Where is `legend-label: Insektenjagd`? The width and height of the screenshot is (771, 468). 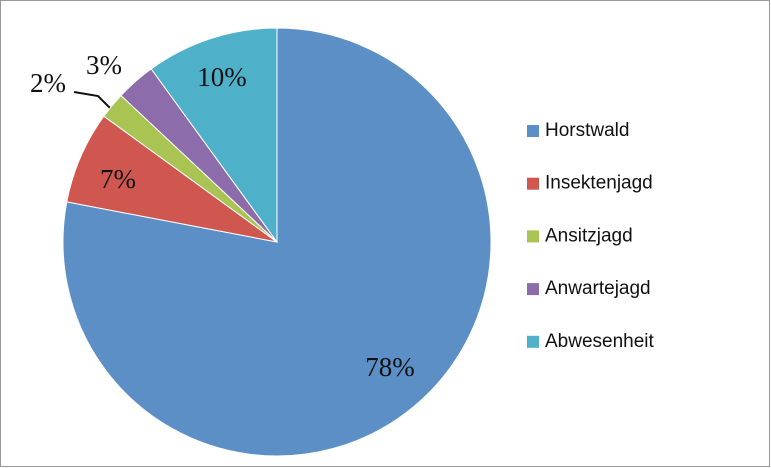 legend-label: Insektenjagd is located at coordinates (599, 183).